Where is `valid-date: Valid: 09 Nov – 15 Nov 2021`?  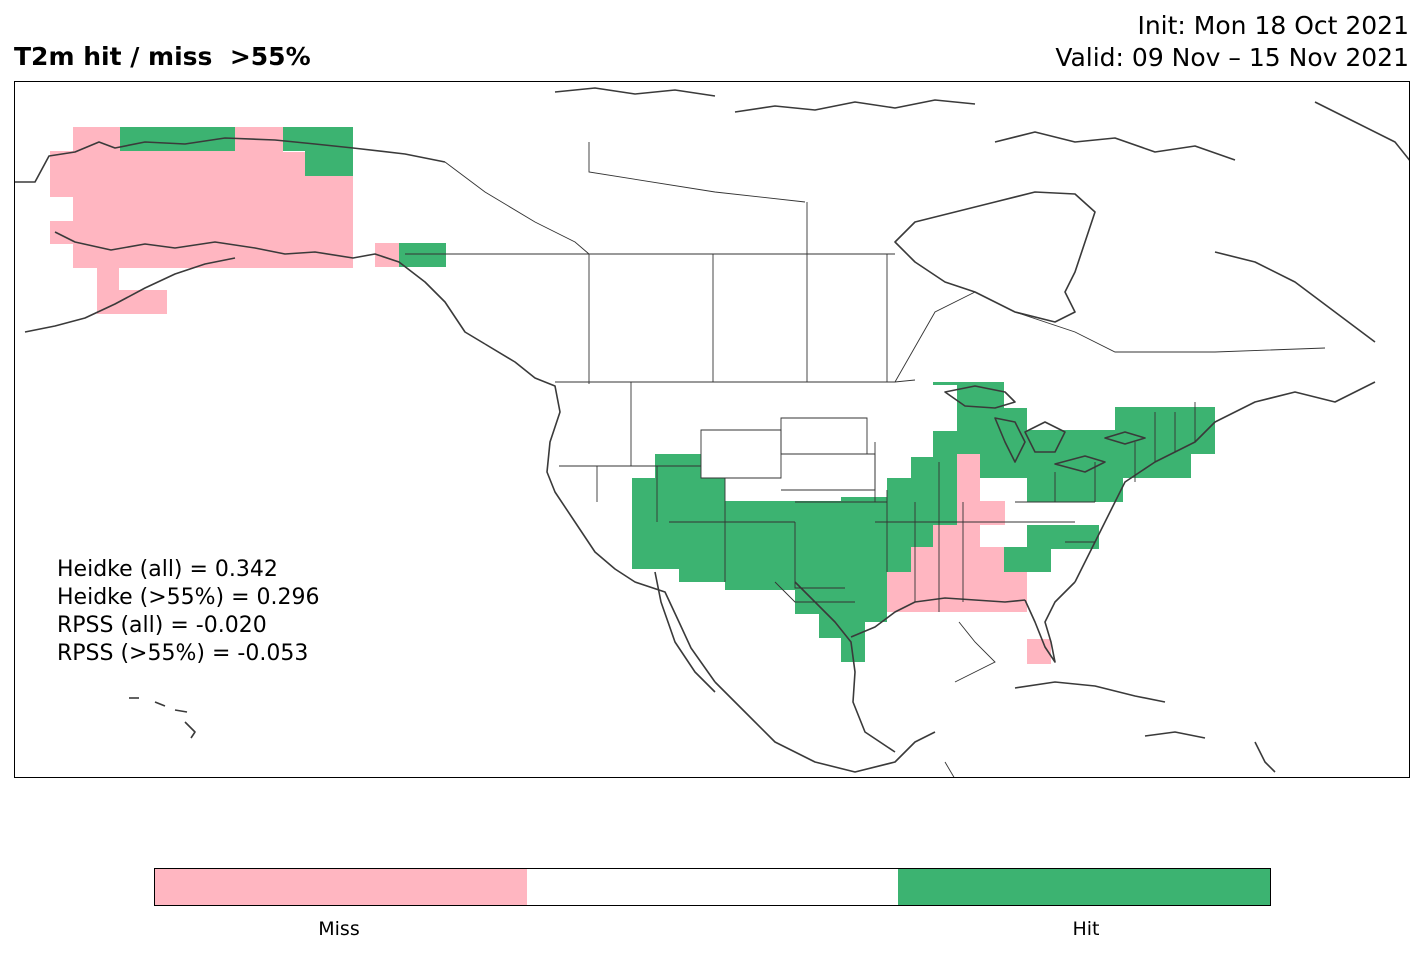
valid-date: Valid: 09 Nov – 15 Nov 2021 is located at coordinates (1232, 57).